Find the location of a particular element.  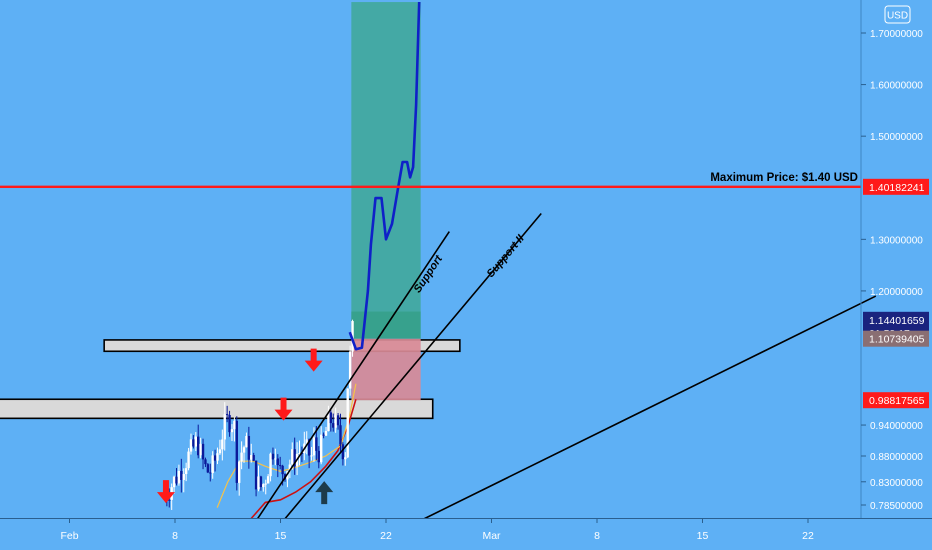

candles-layer is located at coordinates (258, 414).